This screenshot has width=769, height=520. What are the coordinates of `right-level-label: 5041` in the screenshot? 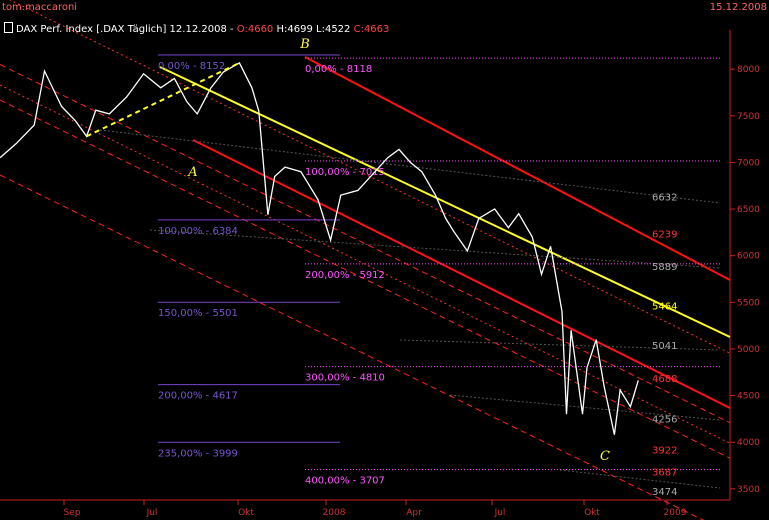 It's located at (664, 346).